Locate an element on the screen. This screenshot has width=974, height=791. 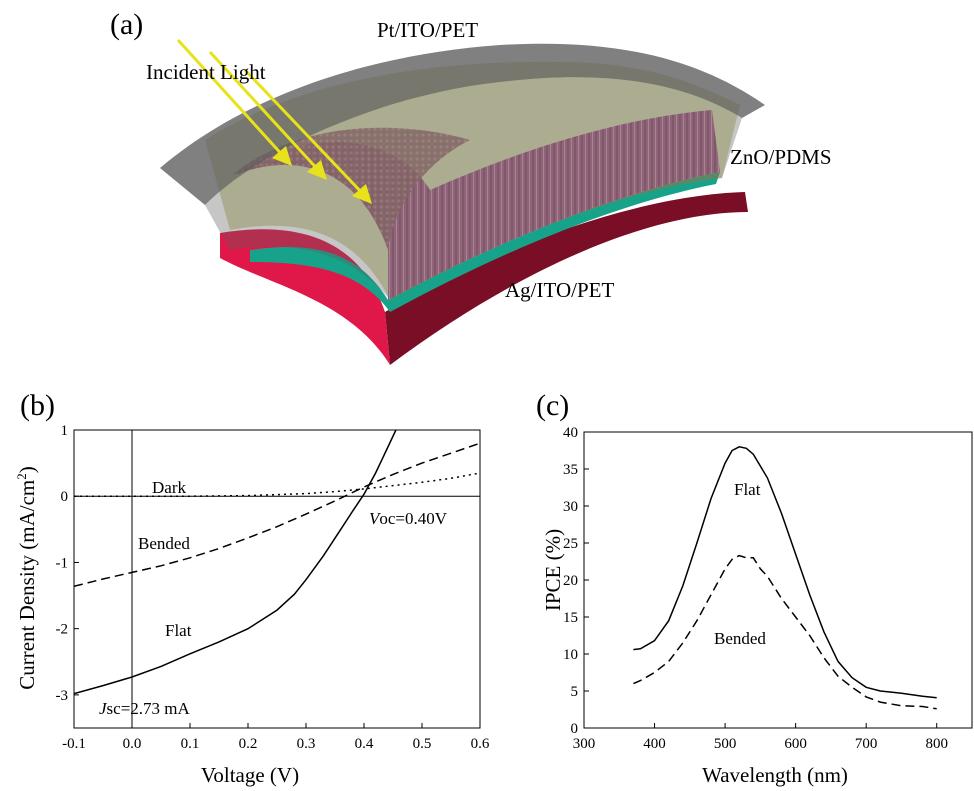
jv-x-tick-label: 0.4 is located at coordinates (364, 744).